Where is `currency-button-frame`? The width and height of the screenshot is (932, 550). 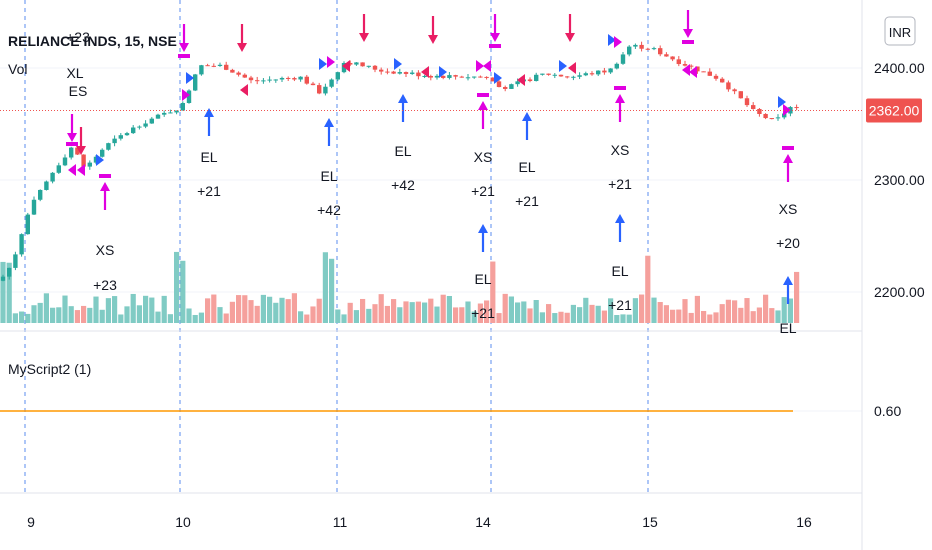 currency-button-frame is located at coordinates (900, 31).